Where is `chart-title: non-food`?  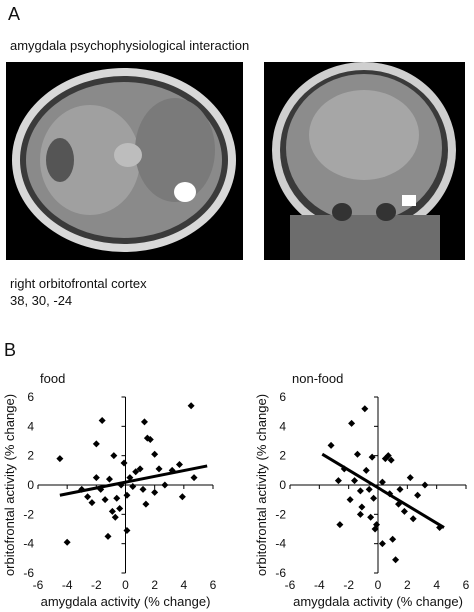
chart-title: non-food is located at coordinates (317, 378).